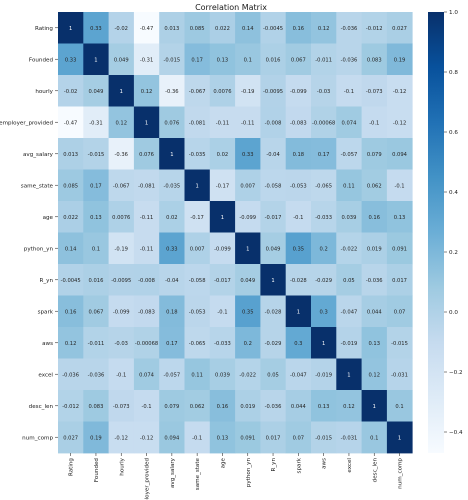 Image resolution: width=468 pixels, height=500 pixels. I want to click on cell-value-label: 0.0076, so click(222, 92).